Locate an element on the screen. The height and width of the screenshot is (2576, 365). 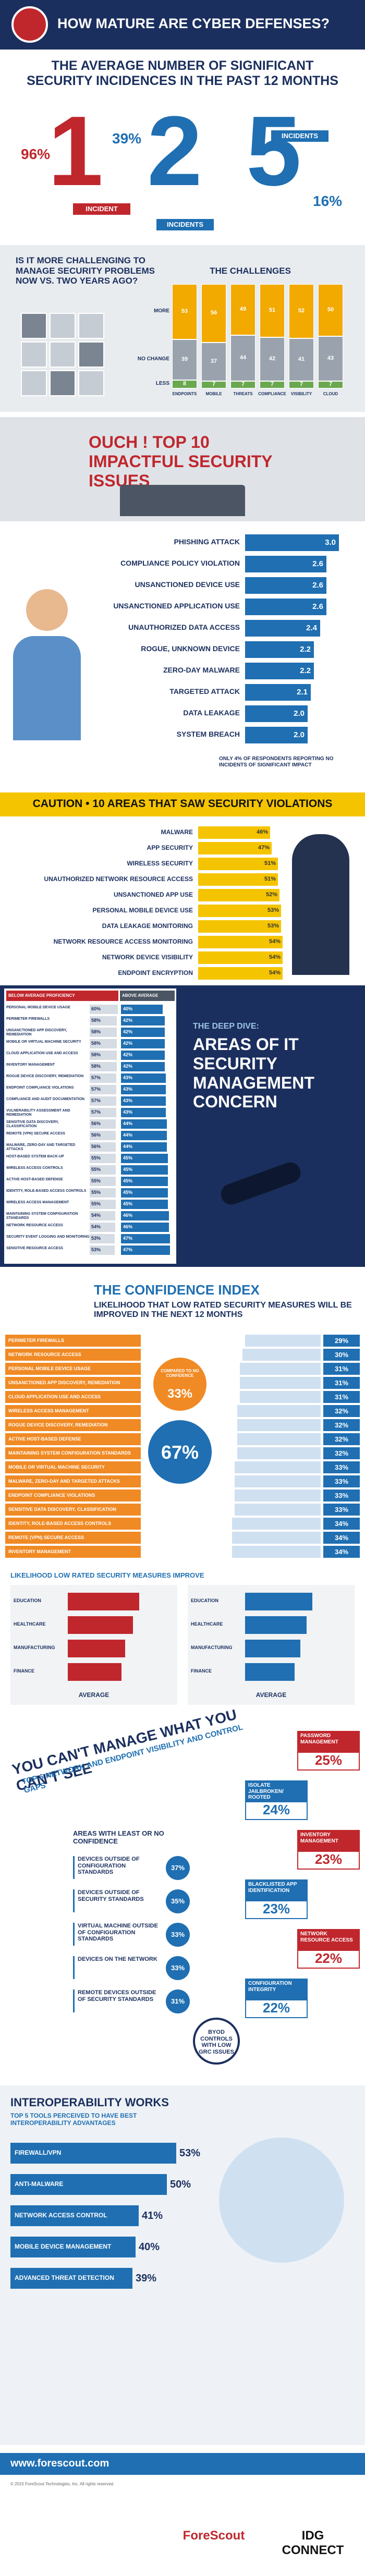
least-value: 37% is located at coordinates (178, 1868).